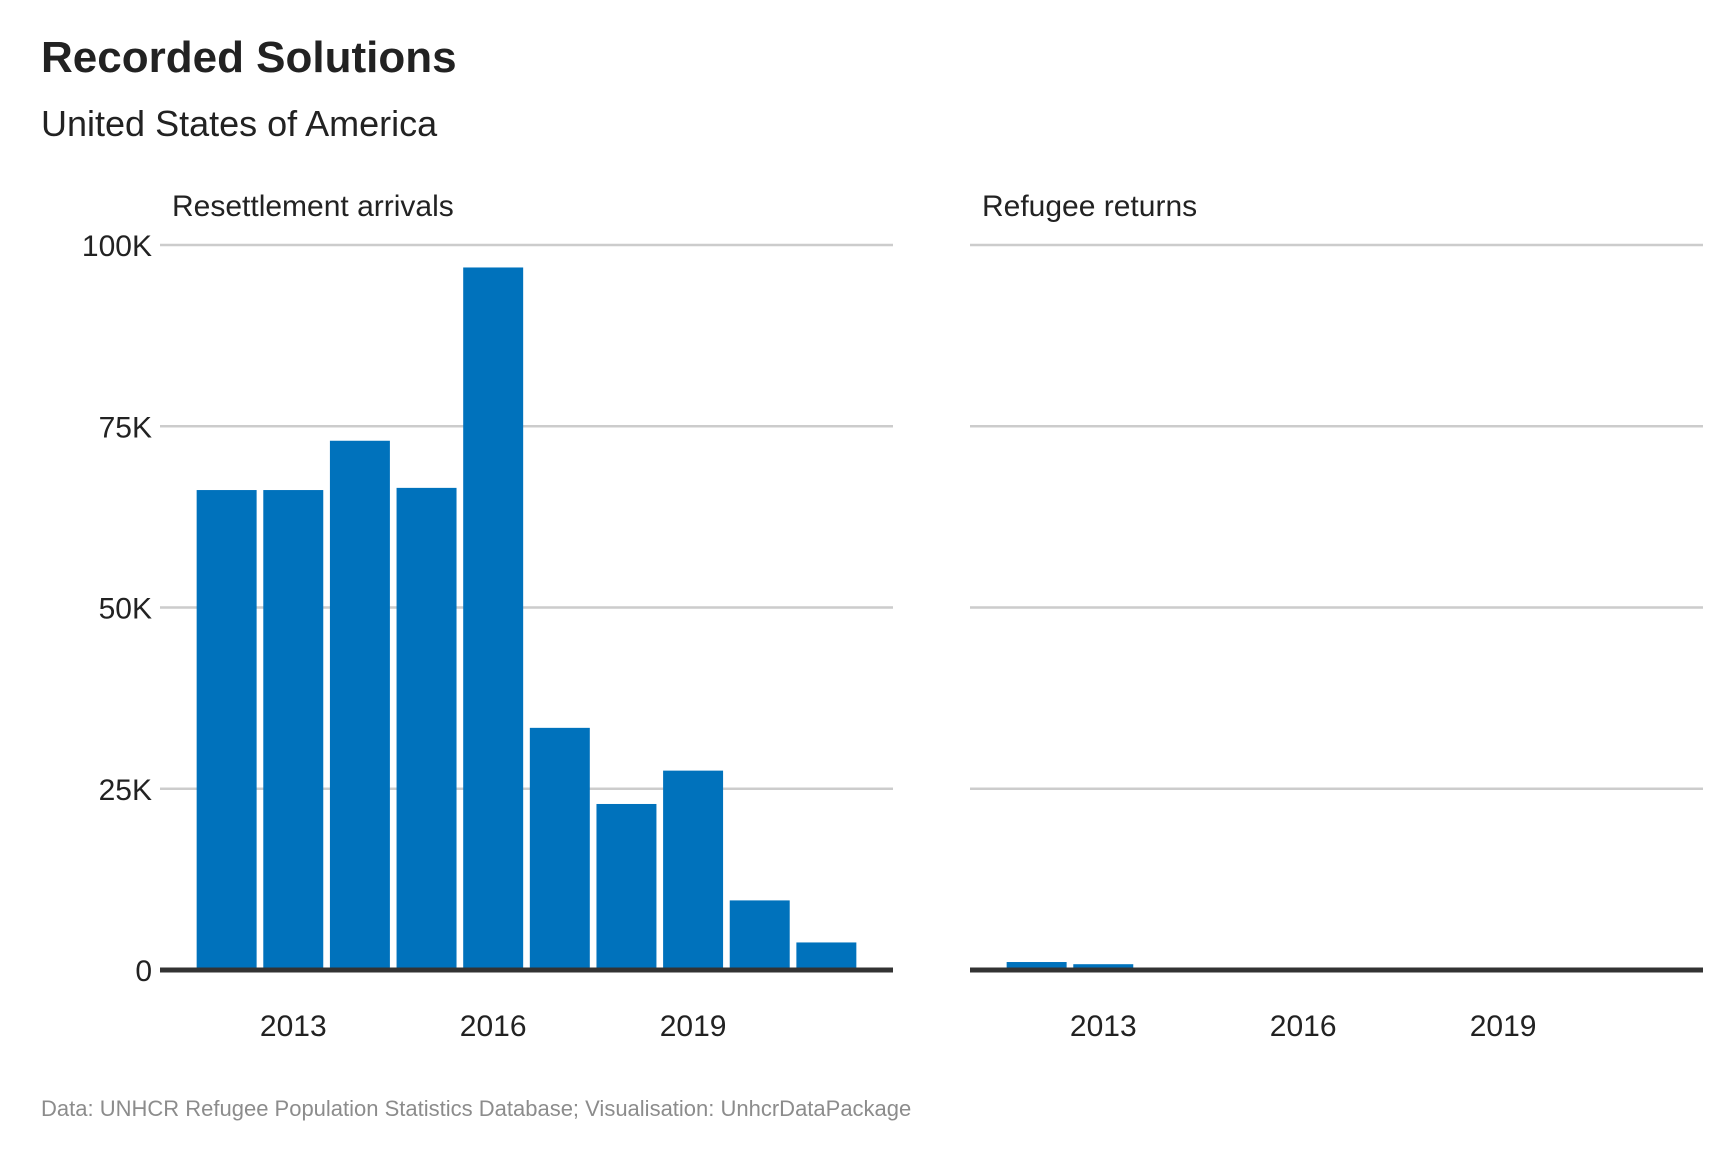  Describe the element at coordinates (493, 1026) in the screenshot. I see `x-tick-label-resettlement-arrivals-2016: 2016` at that location.